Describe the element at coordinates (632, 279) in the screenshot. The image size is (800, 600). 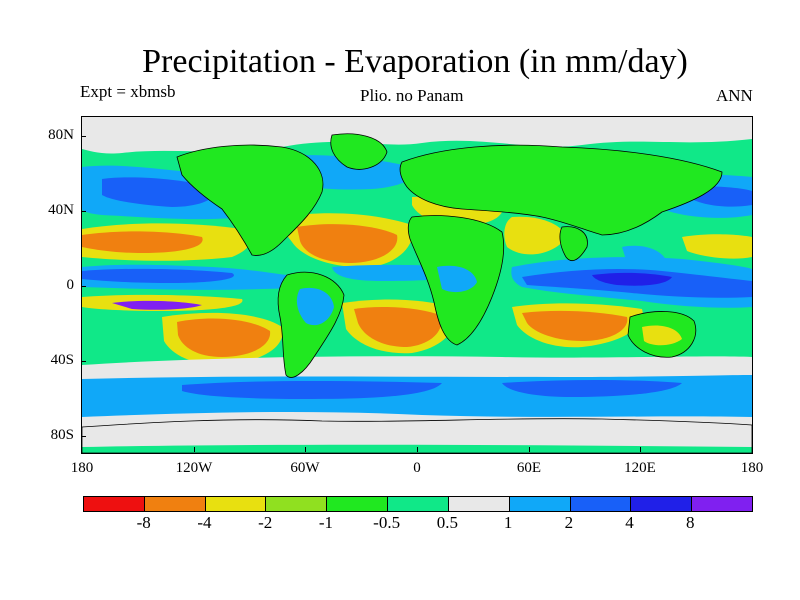
I see `maritime-continent-max` at that location.